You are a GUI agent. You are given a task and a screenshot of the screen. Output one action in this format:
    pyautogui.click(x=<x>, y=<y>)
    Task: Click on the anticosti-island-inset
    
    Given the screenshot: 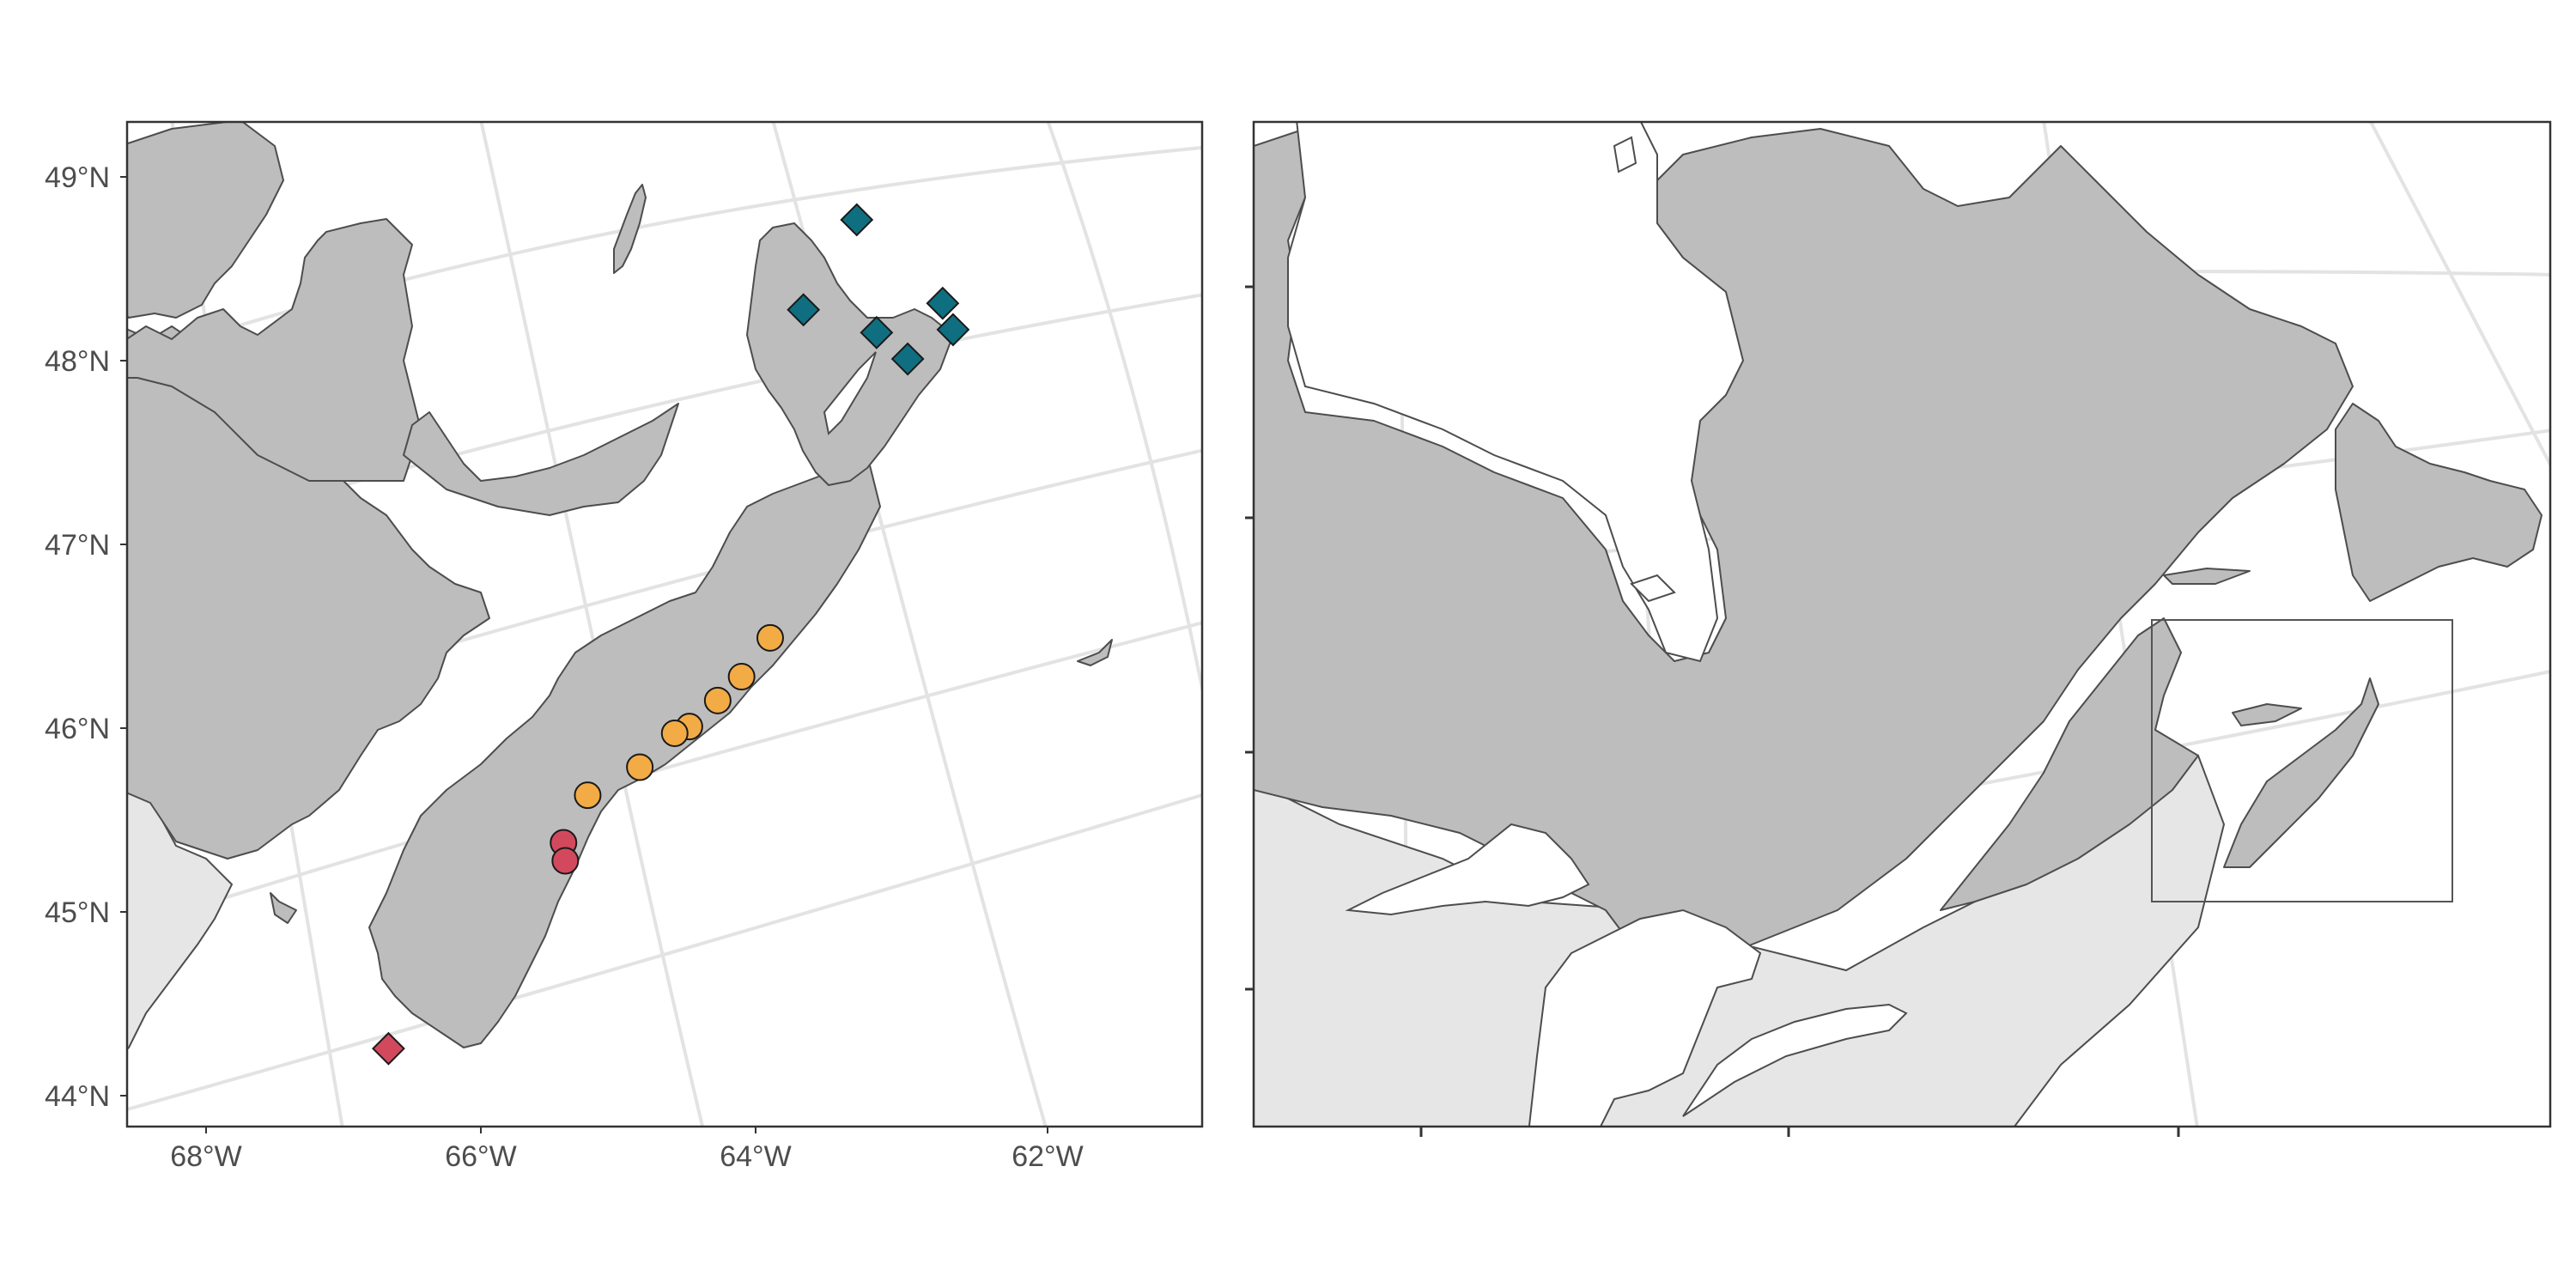 What is the action you would take?
    pyautogui.click(x=2207, y=576)
    